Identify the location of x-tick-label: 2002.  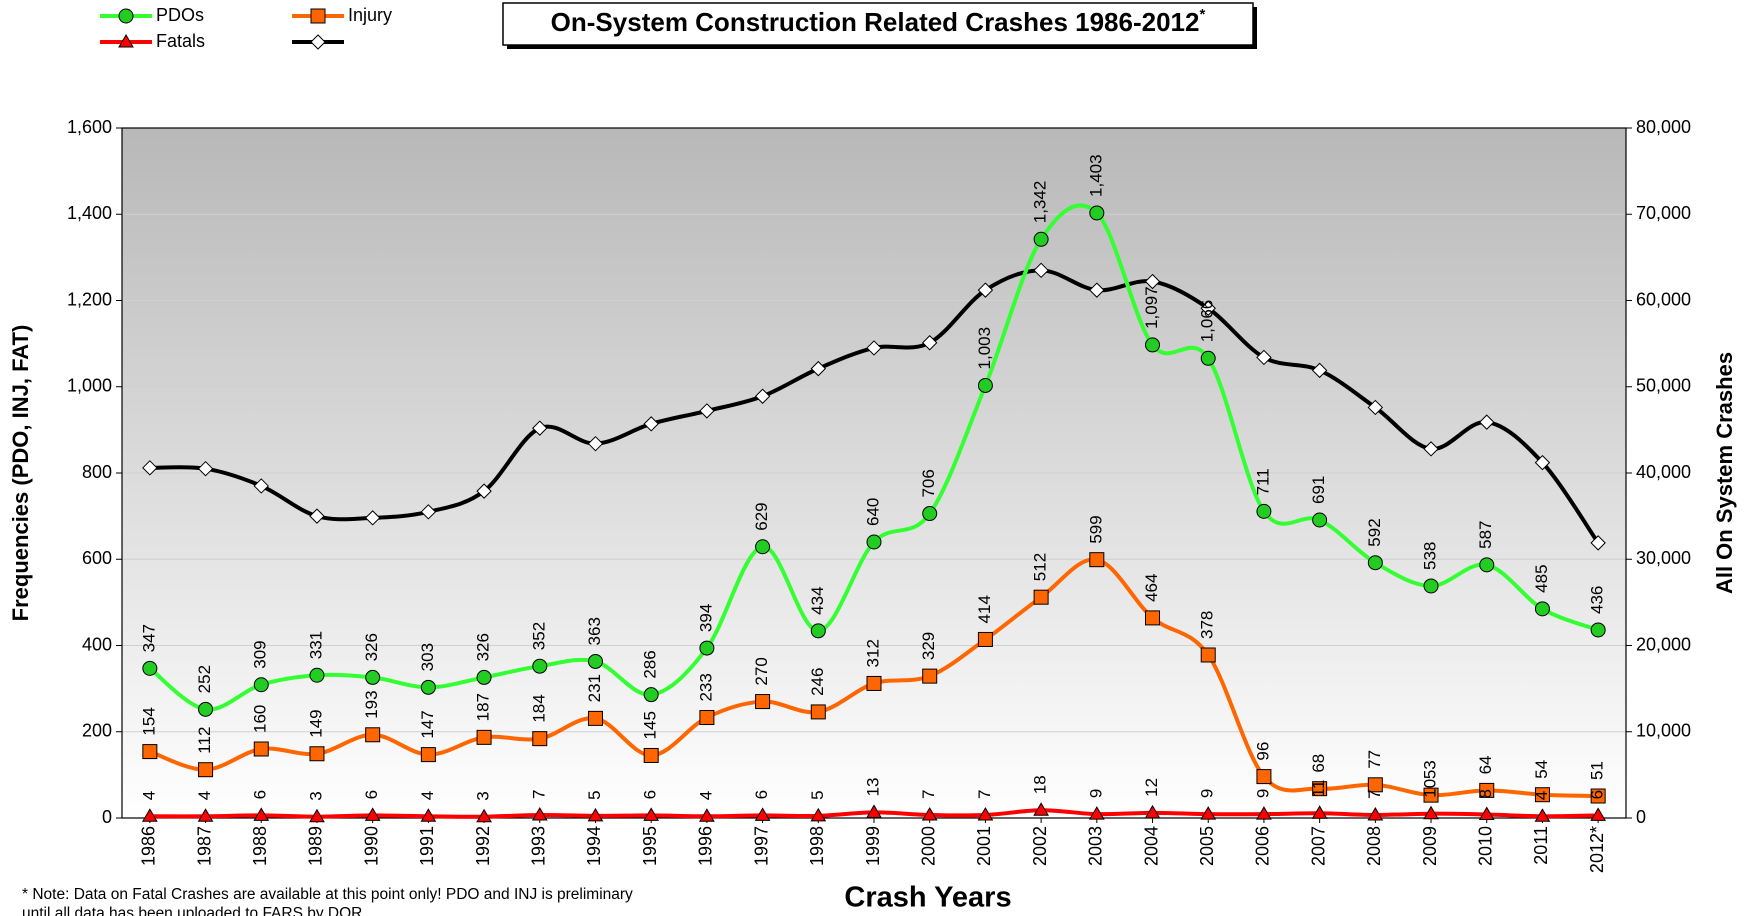
(1040, 846).